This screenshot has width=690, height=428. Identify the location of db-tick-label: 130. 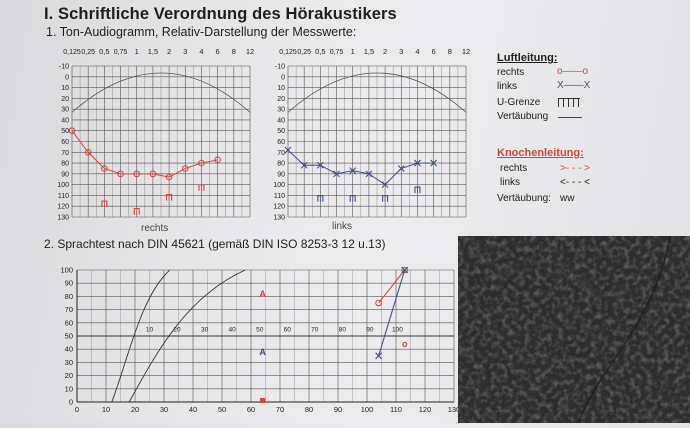
(63, 218).